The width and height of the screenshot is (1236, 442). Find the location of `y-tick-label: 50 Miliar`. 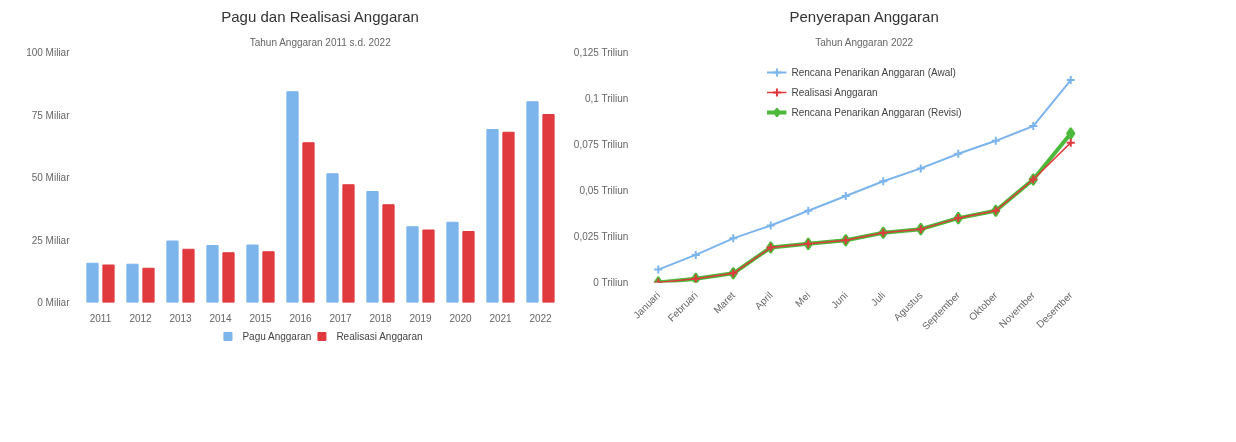

y-tick-label: 50 Miliar is located at coordinates (51, 177).